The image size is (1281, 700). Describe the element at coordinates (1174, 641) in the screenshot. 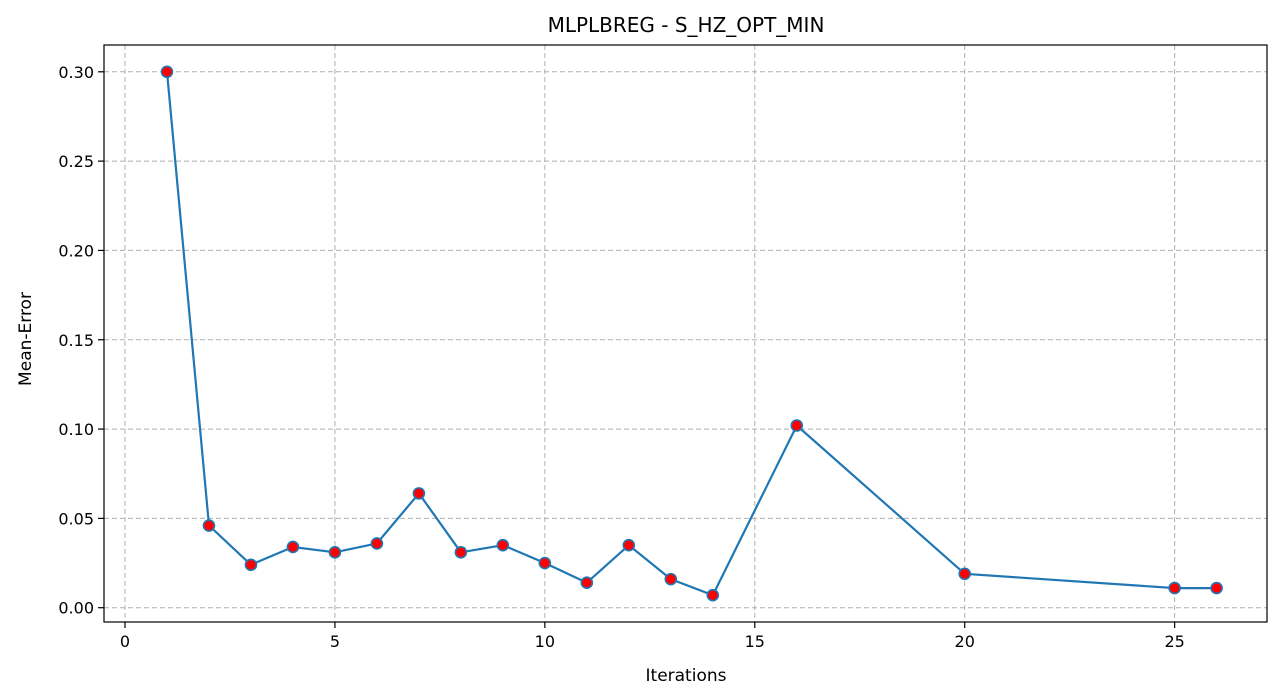

I see `x-tick-label: 25` at that location.